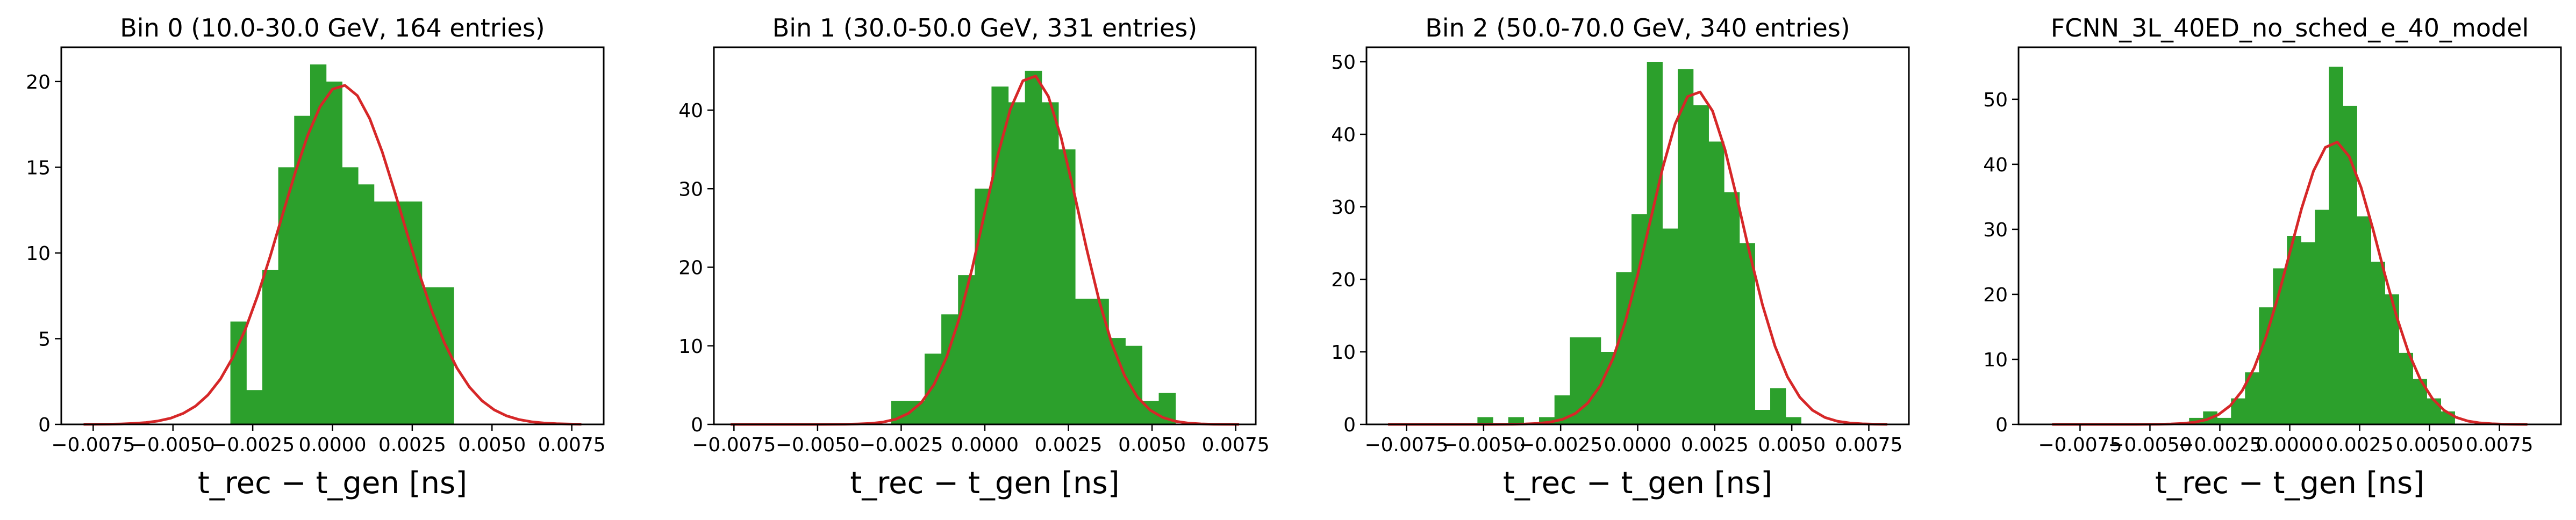  Describe the element at coordinates (1236, 445) in the screenshot. I see `x-tick-label: 0.0075` at that location.